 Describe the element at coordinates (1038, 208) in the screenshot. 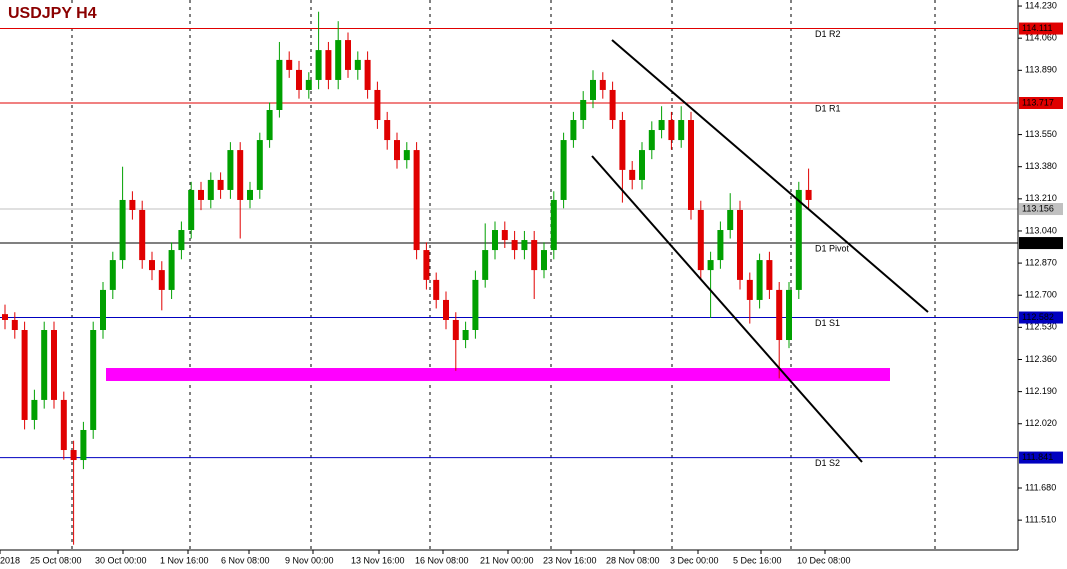

I see `price-tag-label: 113.156` at that location.